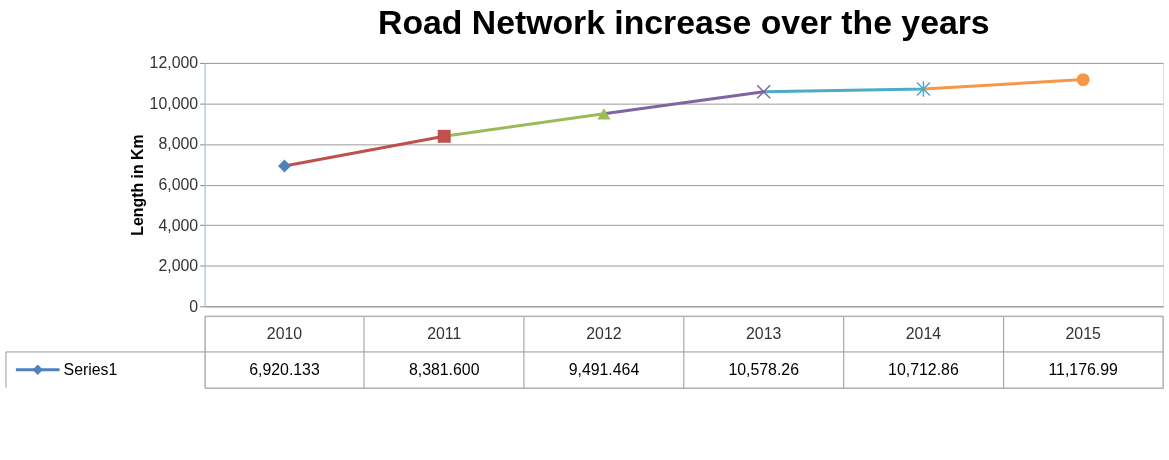 This screenshot has height=460, width=1169. I want to click on y-tick-label: 12,000, so click(174, 63).